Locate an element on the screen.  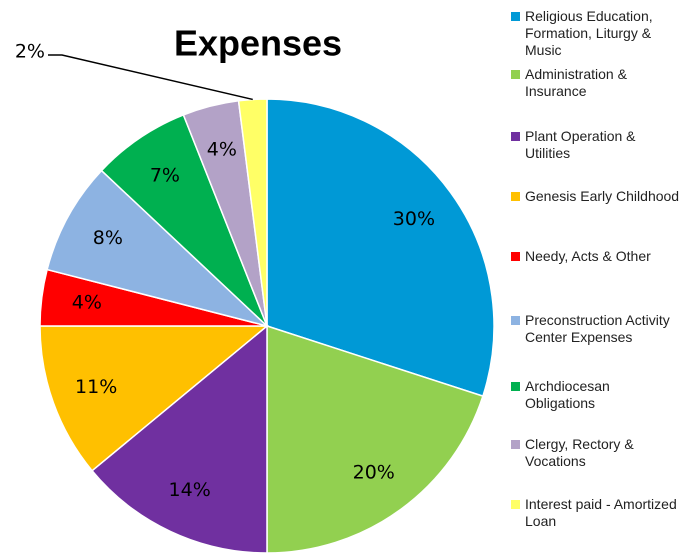
data-label: 20% is located at coordinates (374, 472).